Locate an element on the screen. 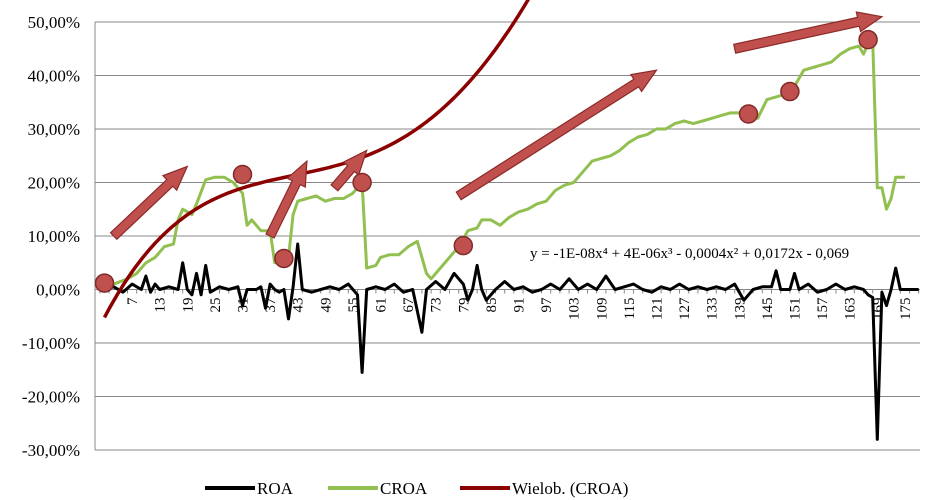 This screenshot has width=929, height=500. x-axis is located at coordinates (507, 291).